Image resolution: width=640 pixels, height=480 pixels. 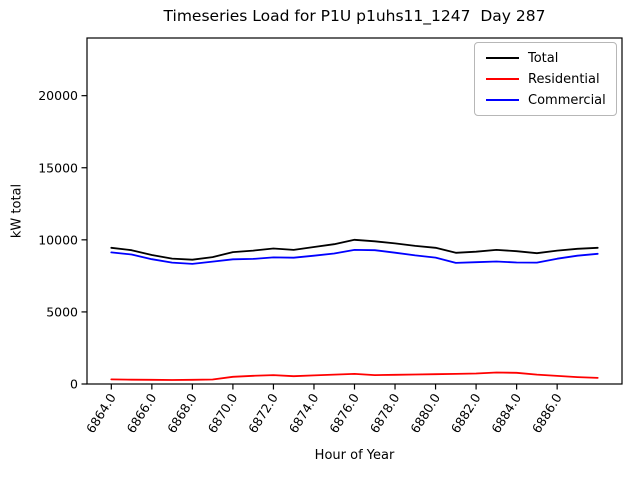 I want to click on legend-label: Total, so click(x=543, y=58).